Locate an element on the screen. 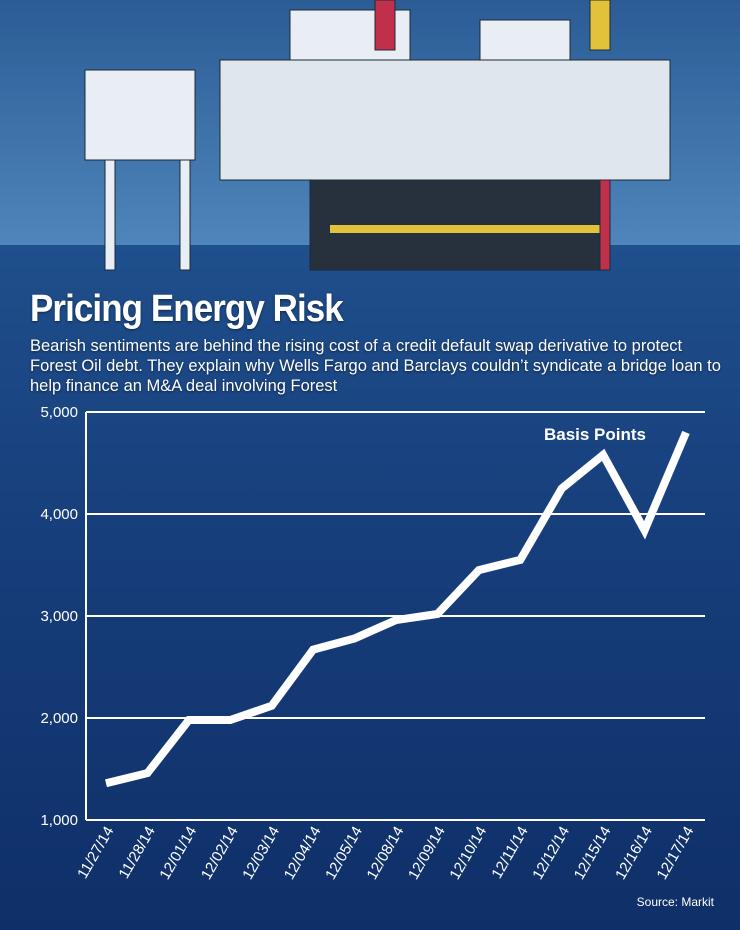 The width and height of the screenshot is (740, 930). source-note: Source: Markit is located at coordinates (676, 902).